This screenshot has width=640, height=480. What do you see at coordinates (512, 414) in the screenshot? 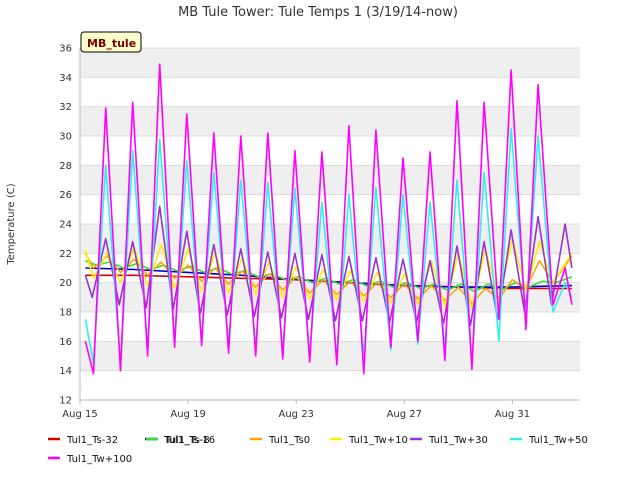
I see `x-tick-label: Aug 31` at bounding box center [512, 414].